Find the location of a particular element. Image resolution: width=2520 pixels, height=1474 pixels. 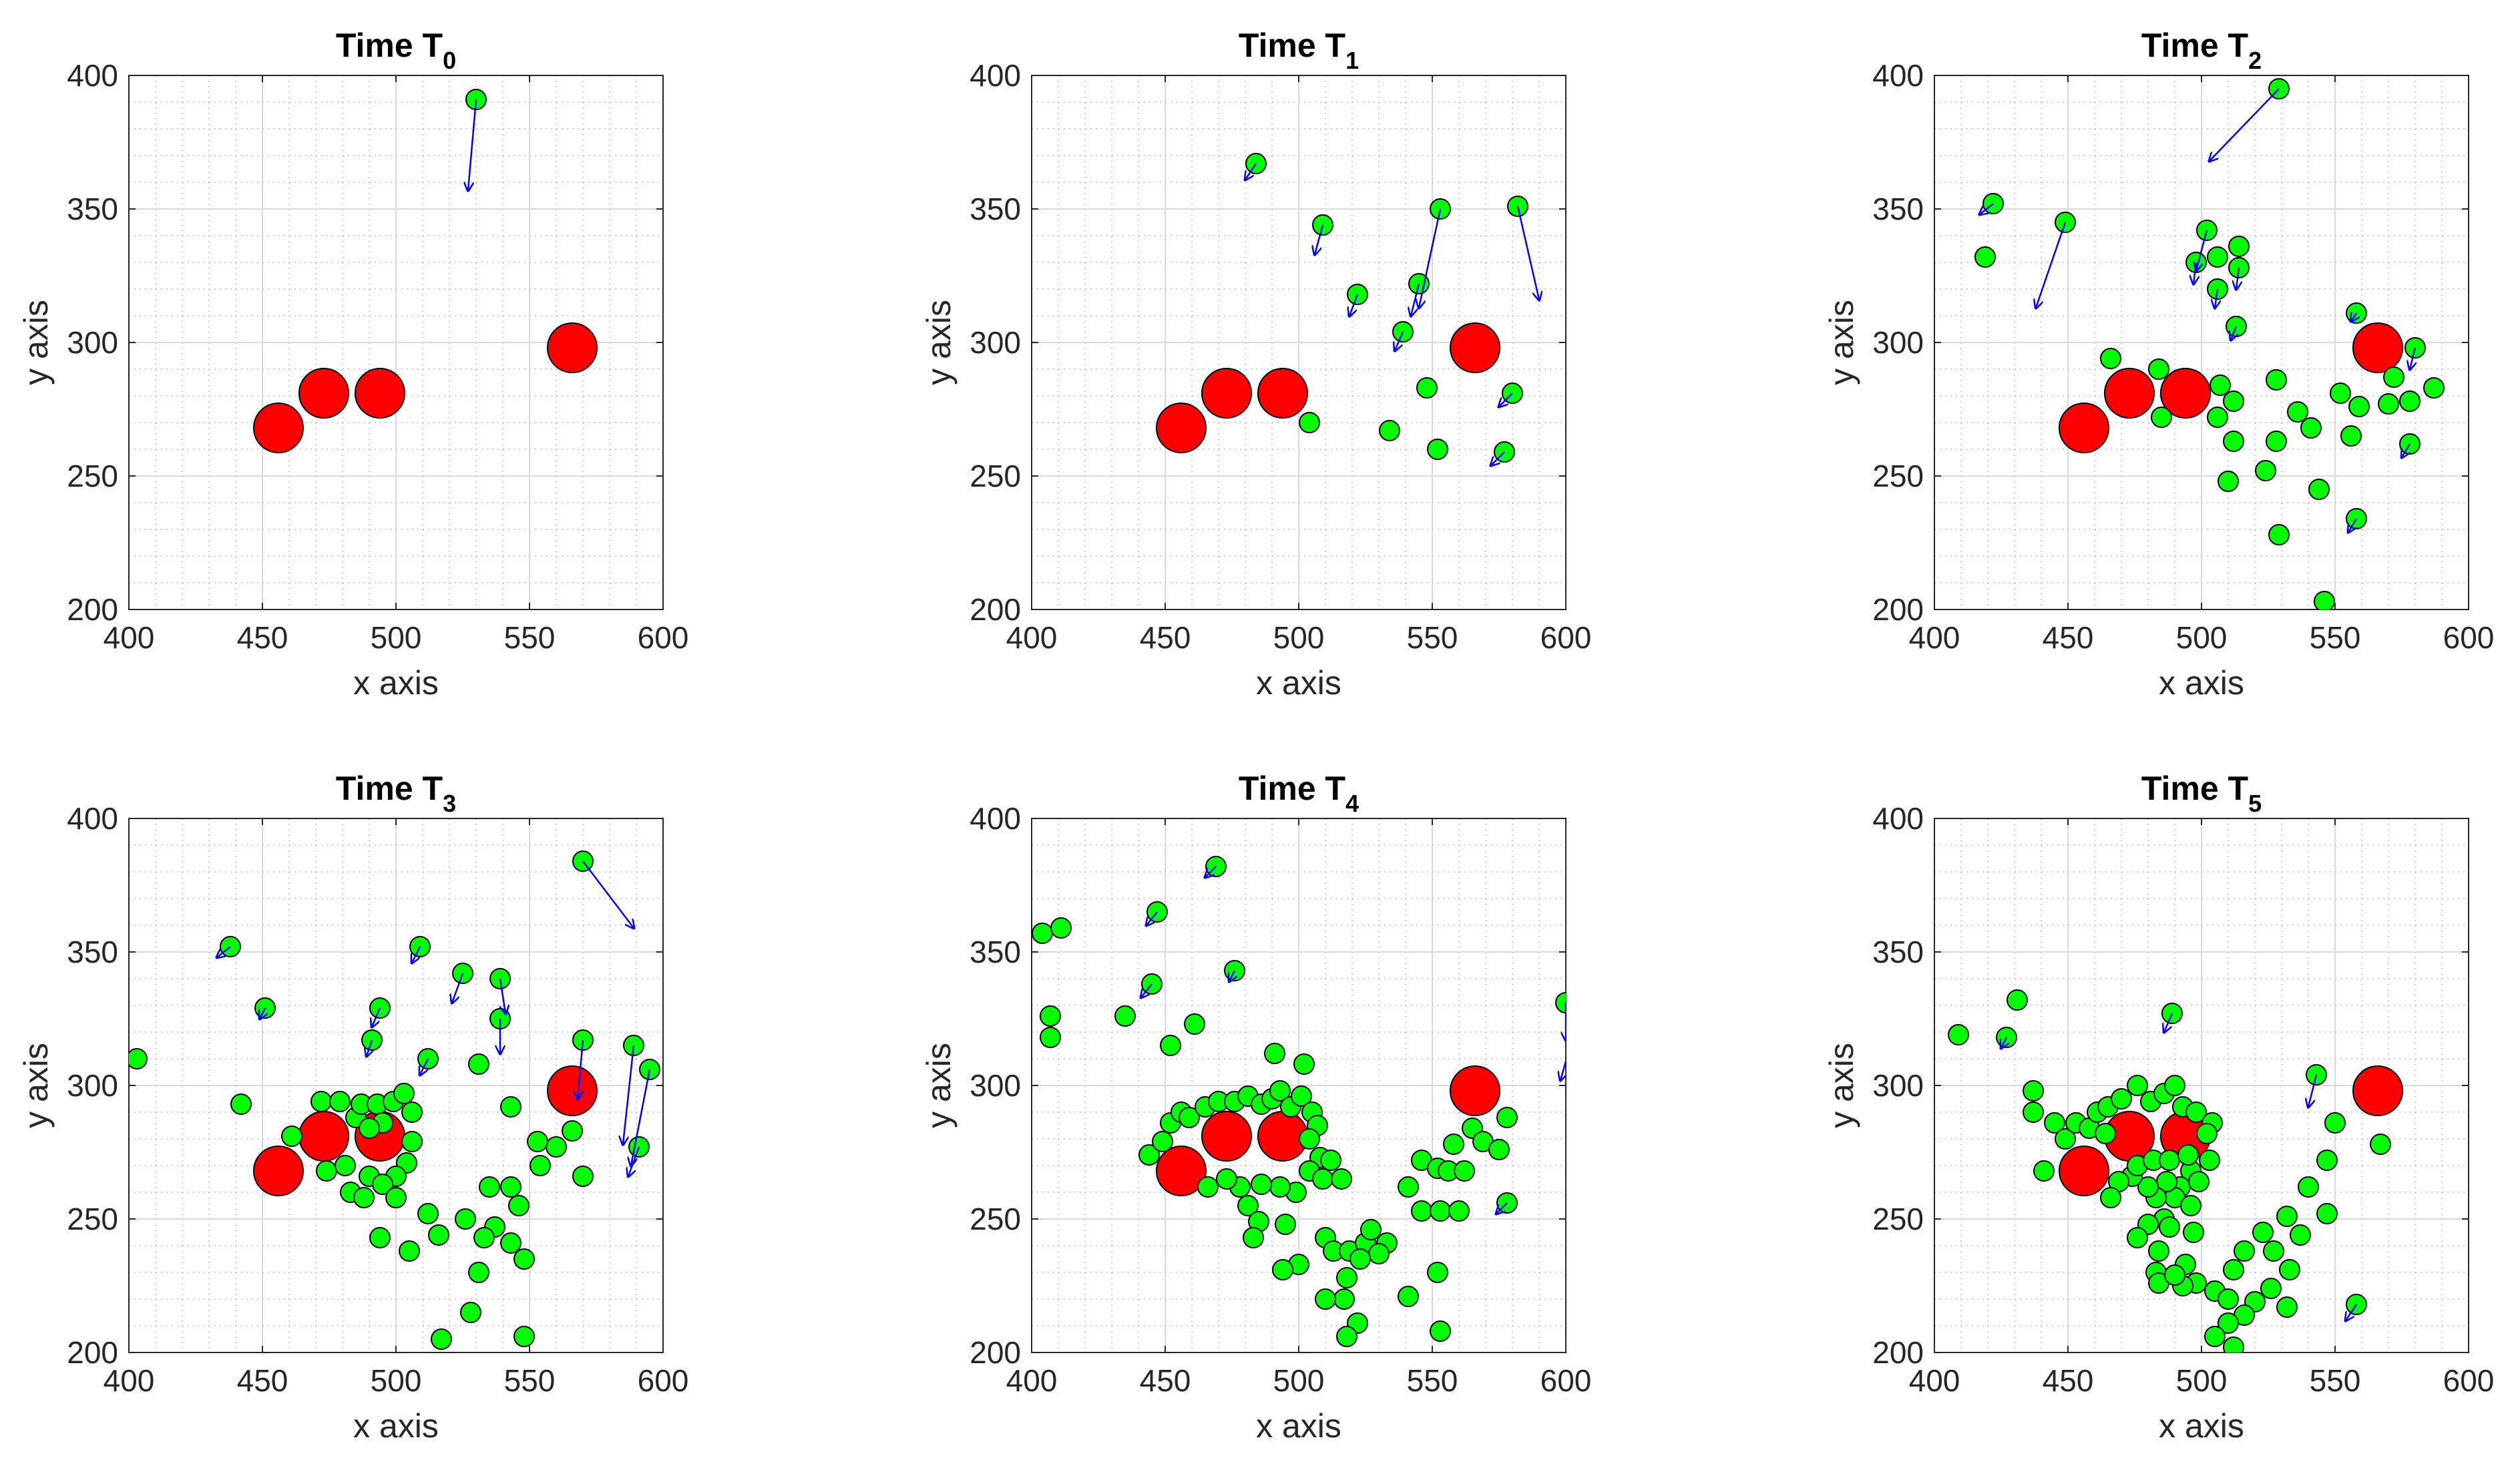

title-subscript: 5 is located at coordinates (2255, 803).